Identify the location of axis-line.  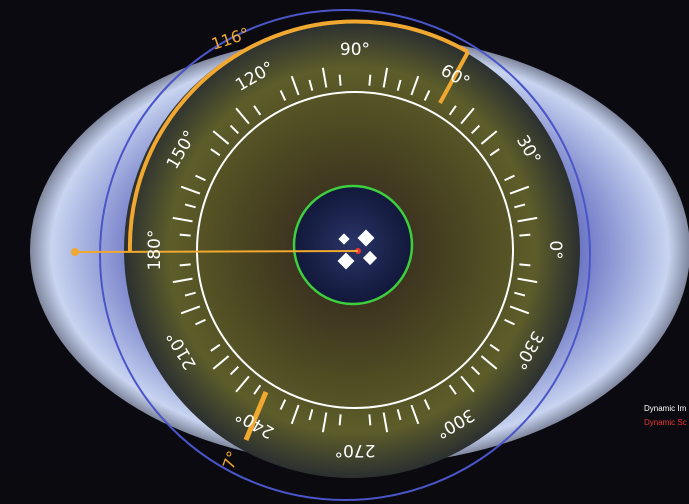
(216, 251).